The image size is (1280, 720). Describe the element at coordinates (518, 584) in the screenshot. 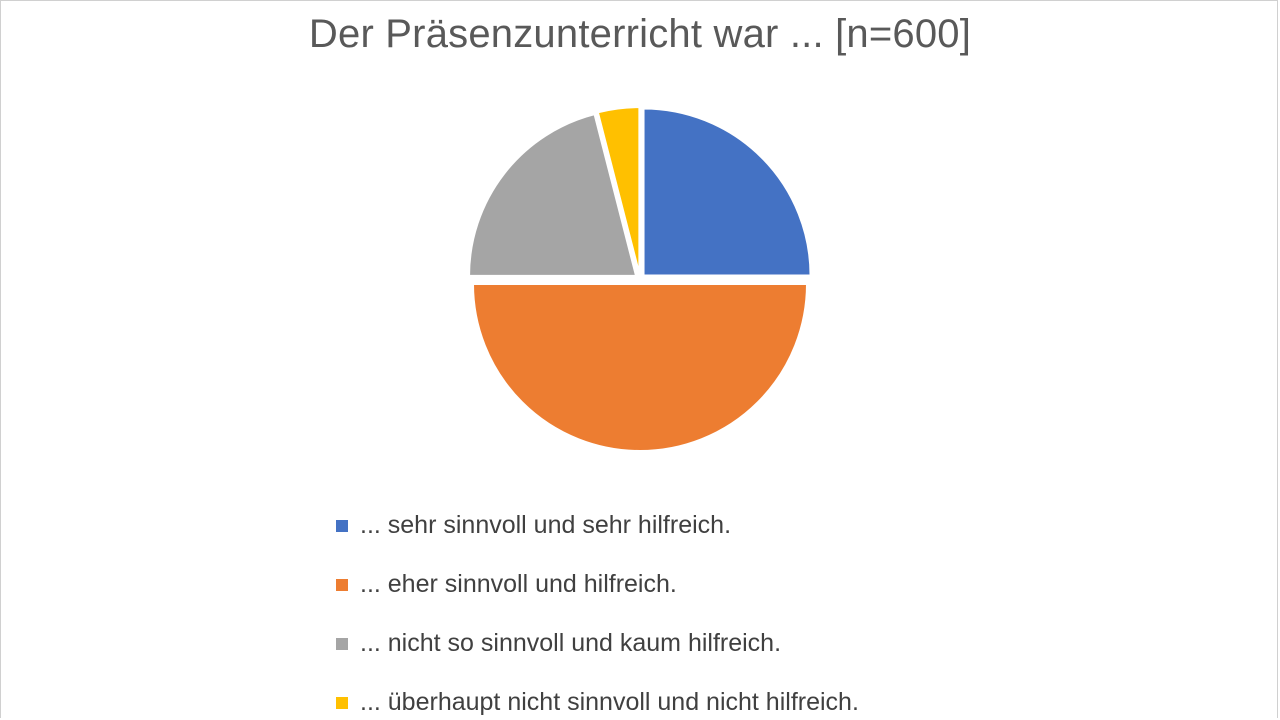

I see `legend-label: ... eher sinnvoll und hilfreich.` at that location.